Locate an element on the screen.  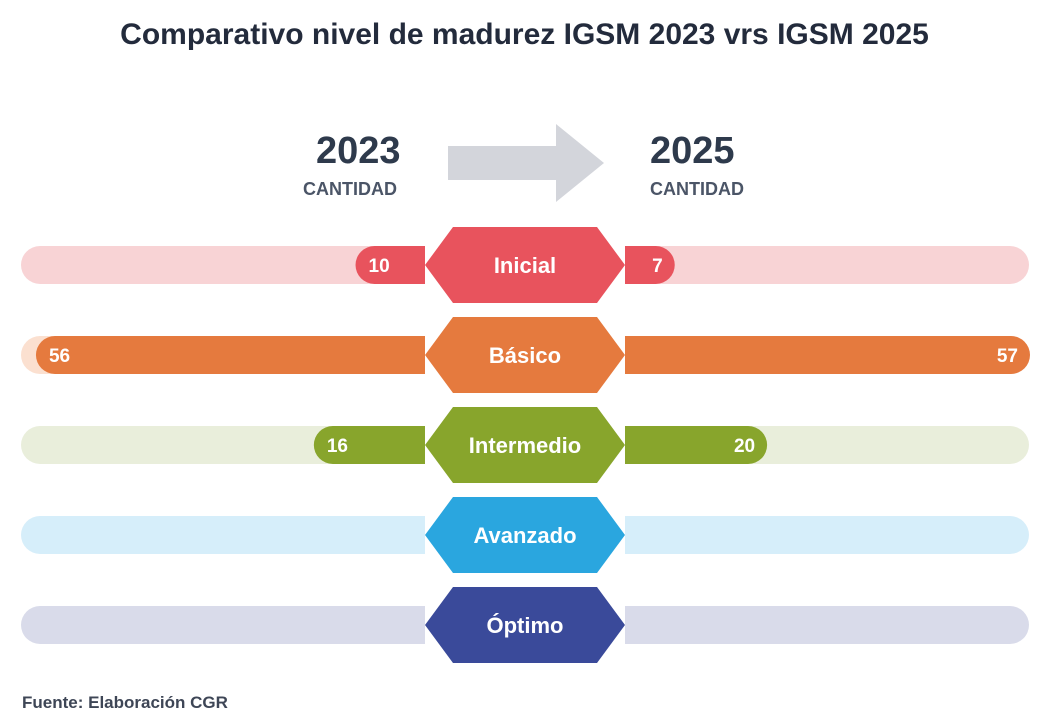
category-label-inicial: Inicial is located at coordinates (525, 265).